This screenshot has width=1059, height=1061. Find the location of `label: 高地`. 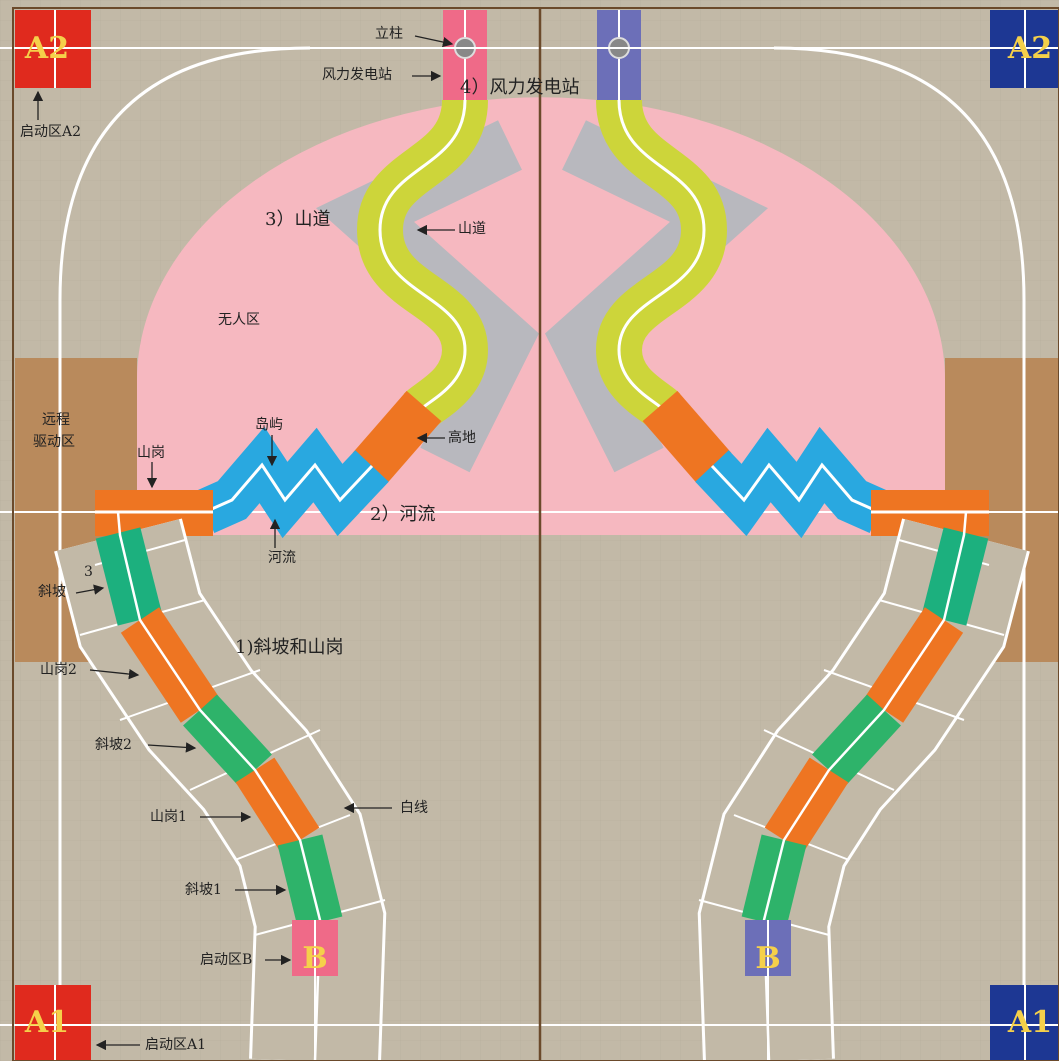

label: 高地 is located at coordinates (462, 437).